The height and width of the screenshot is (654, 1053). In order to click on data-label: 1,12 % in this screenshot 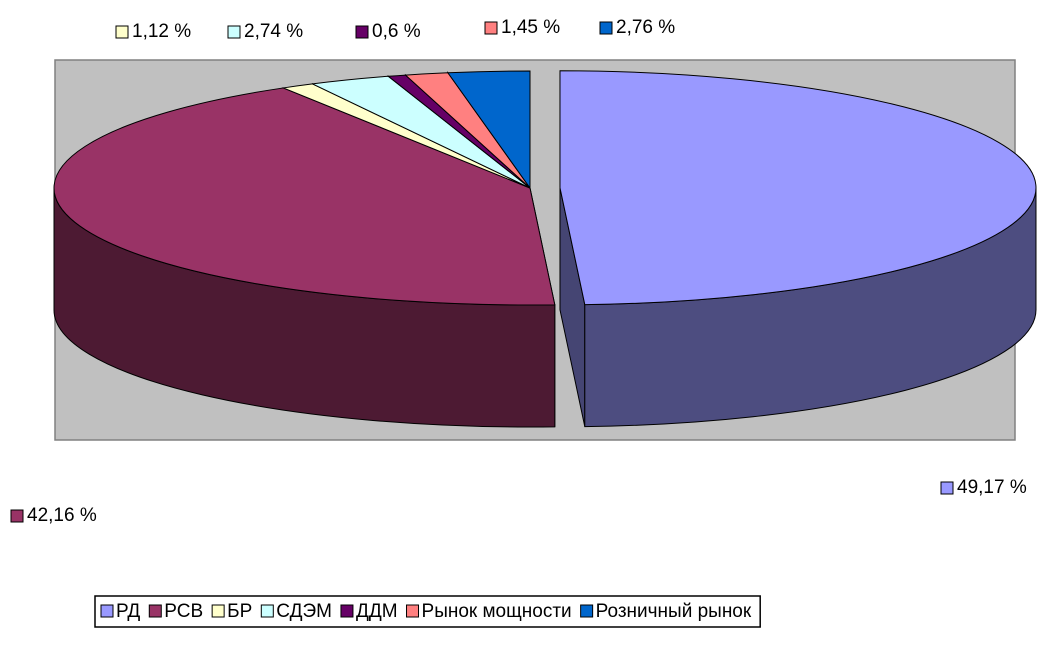, I will do `click(161, 31)`.